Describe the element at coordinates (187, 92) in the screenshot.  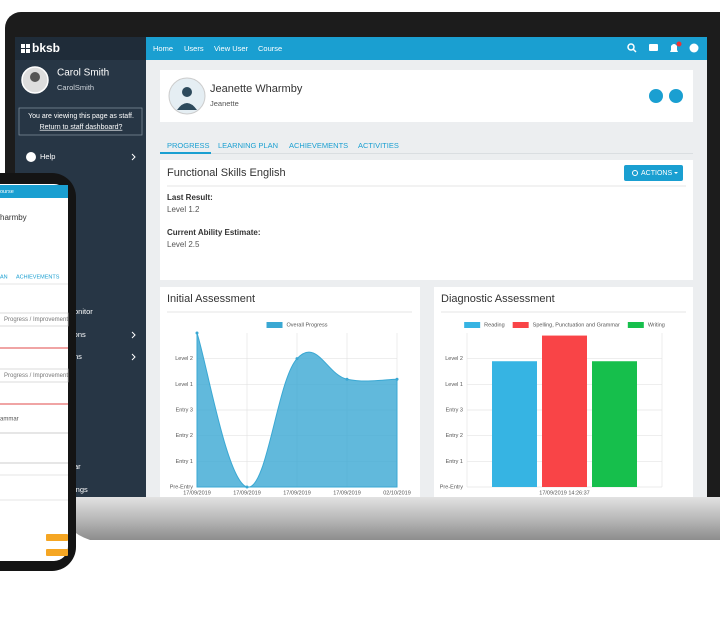
I see `learner-avatar-head` at that location.